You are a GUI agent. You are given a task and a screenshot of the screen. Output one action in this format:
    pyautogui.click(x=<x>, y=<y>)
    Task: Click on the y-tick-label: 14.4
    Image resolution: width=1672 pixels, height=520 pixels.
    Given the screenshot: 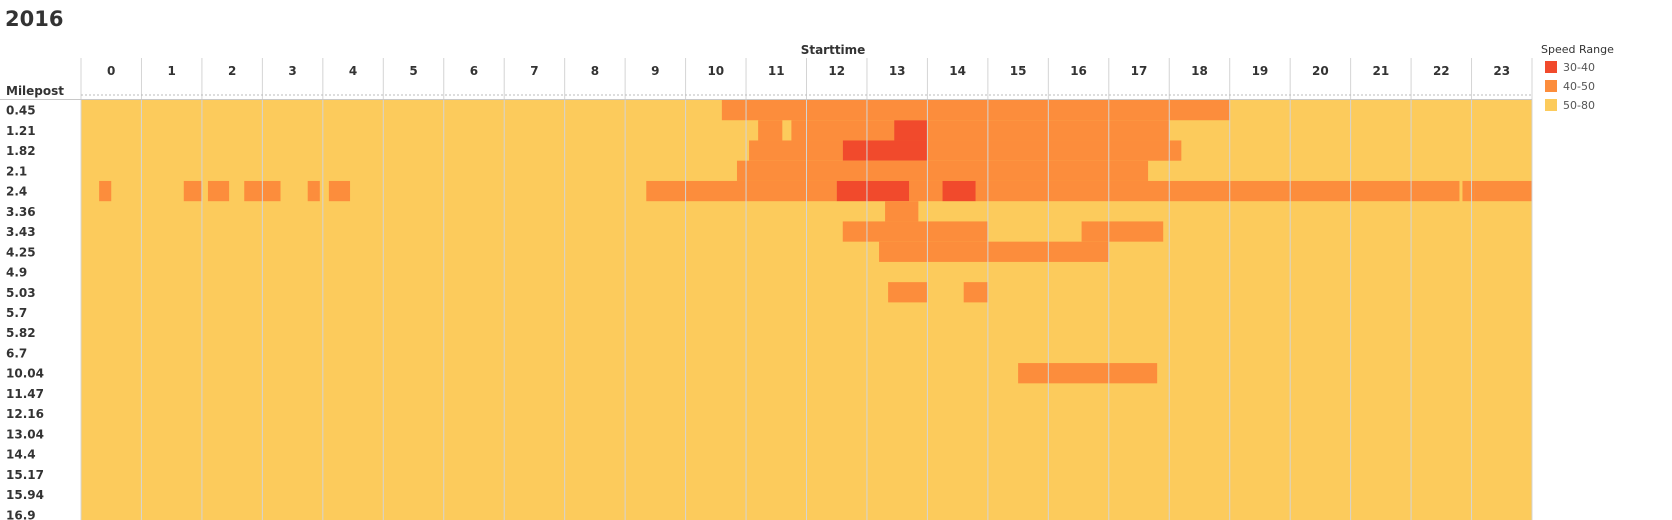 What is the action you would take?
    pyautogui.click(x=21, y=455)
    